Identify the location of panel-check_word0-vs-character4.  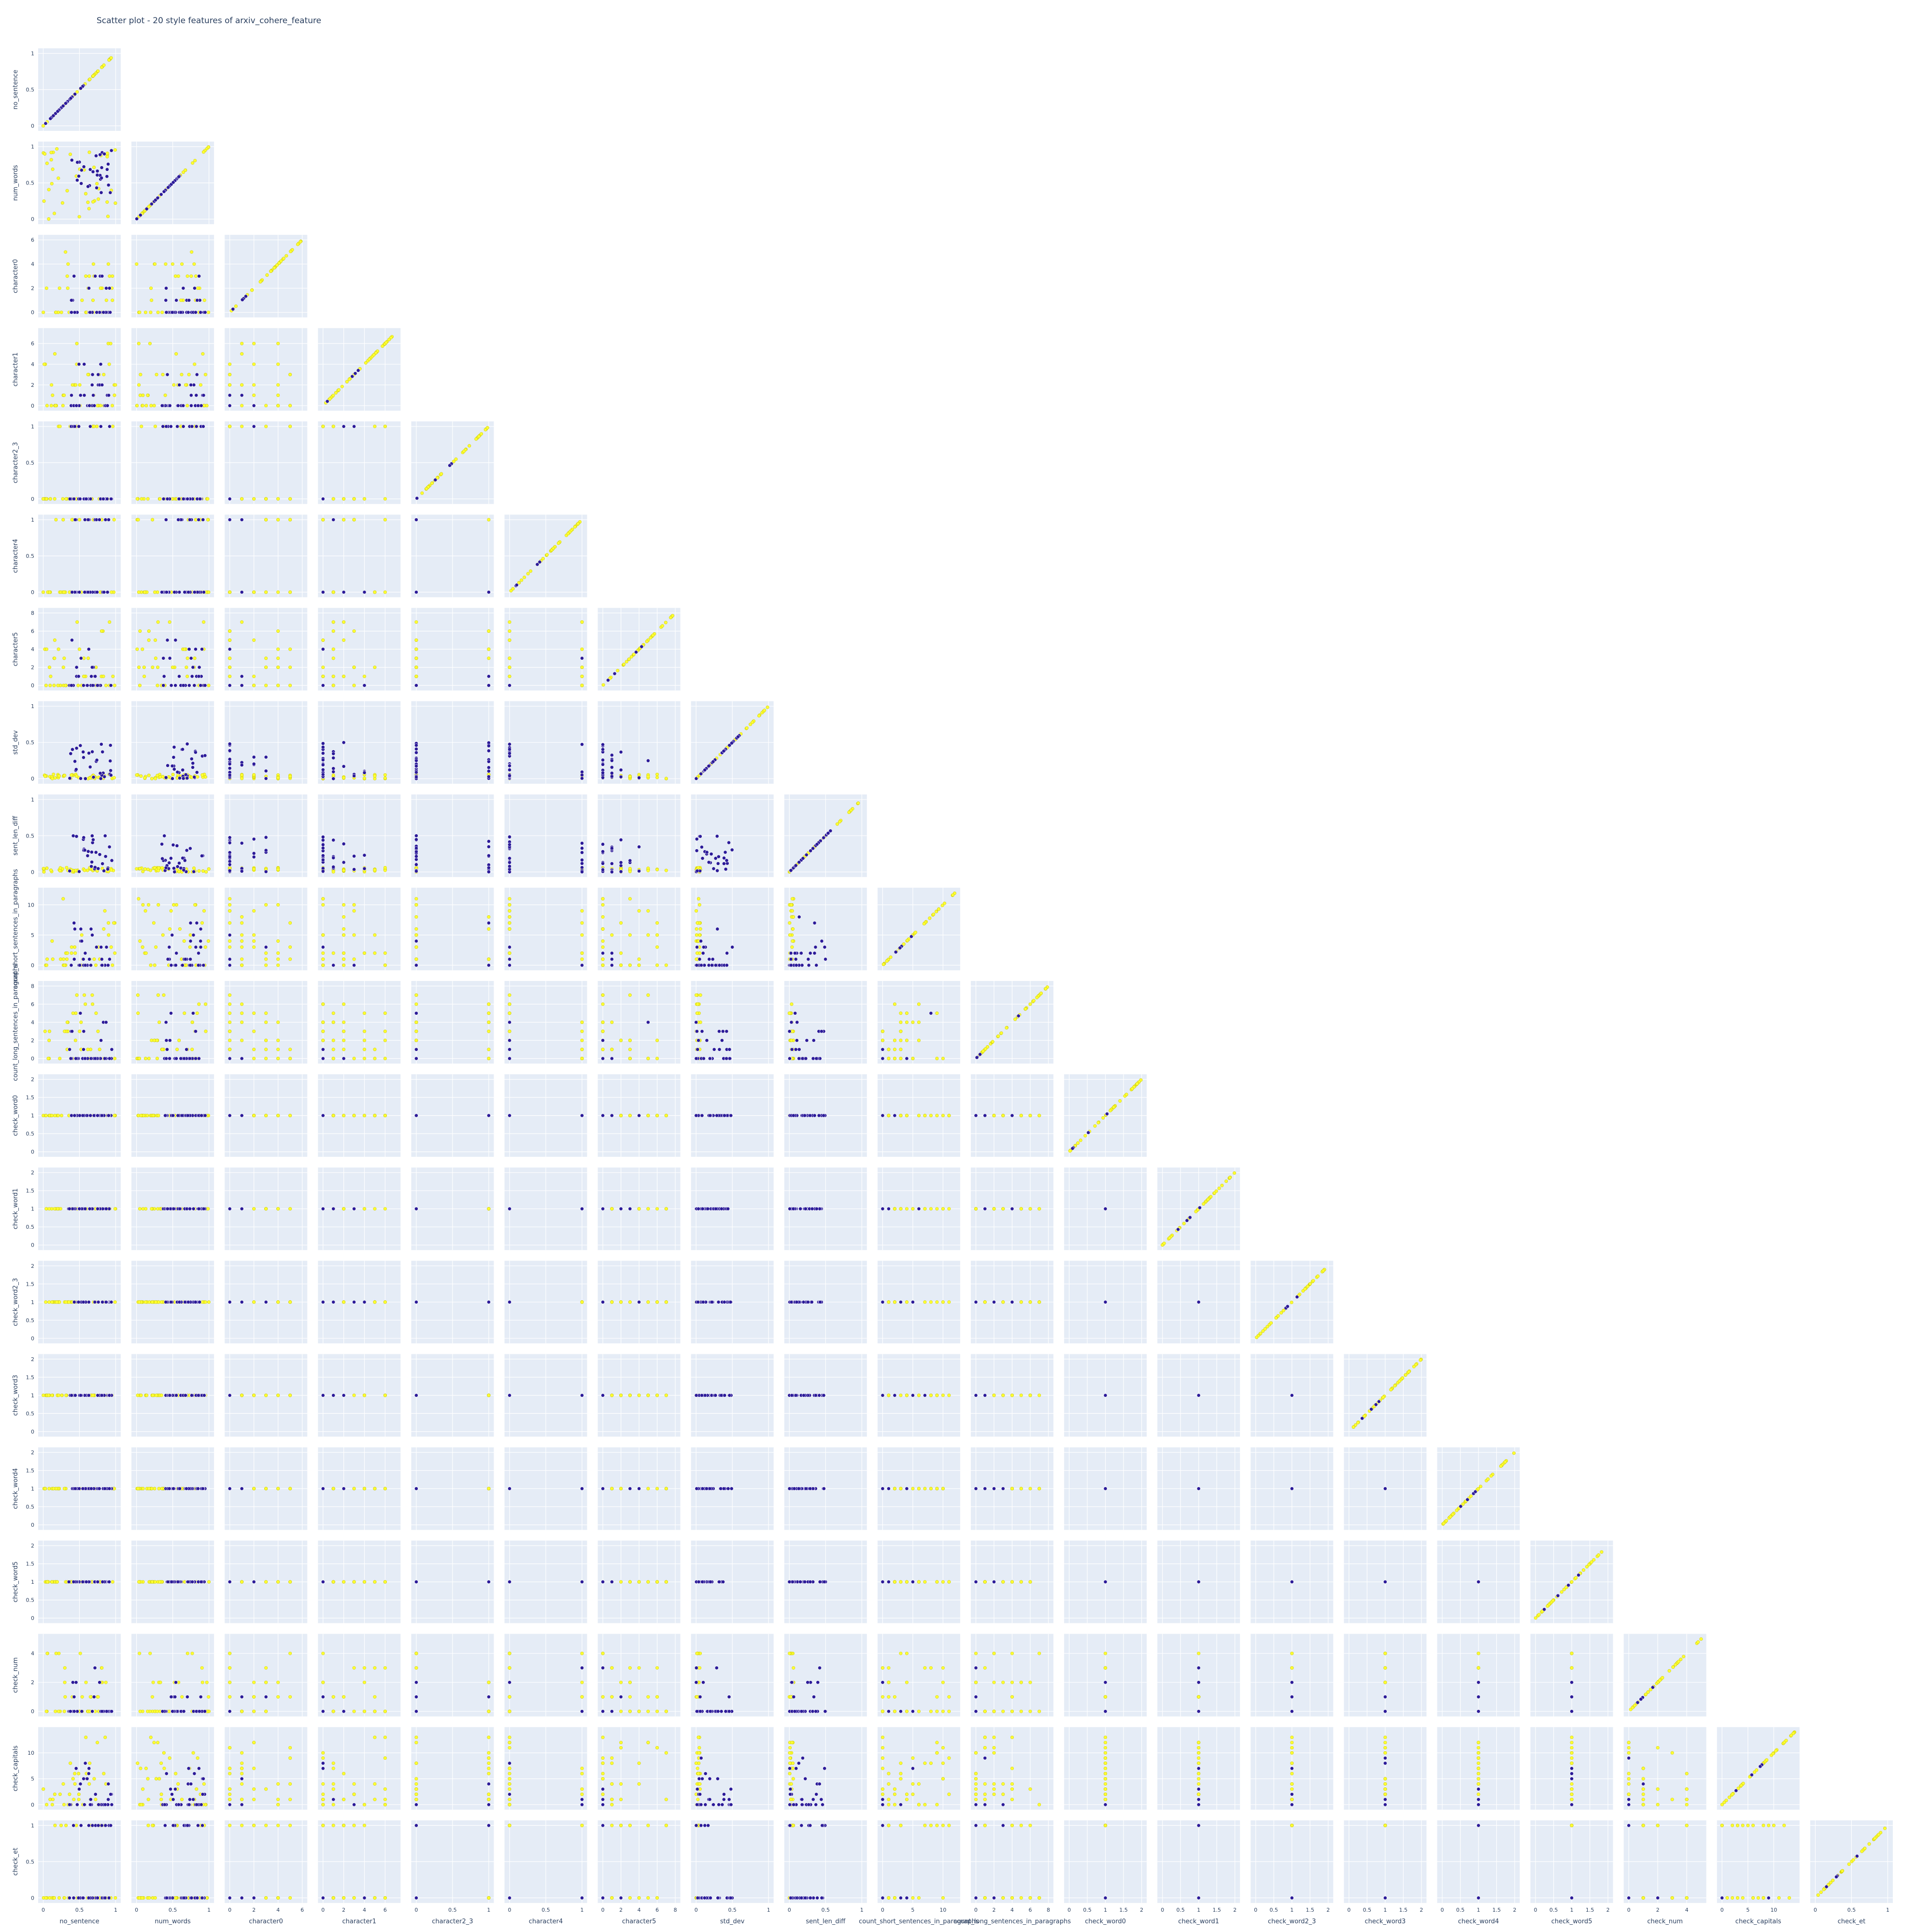
(545, 1115).